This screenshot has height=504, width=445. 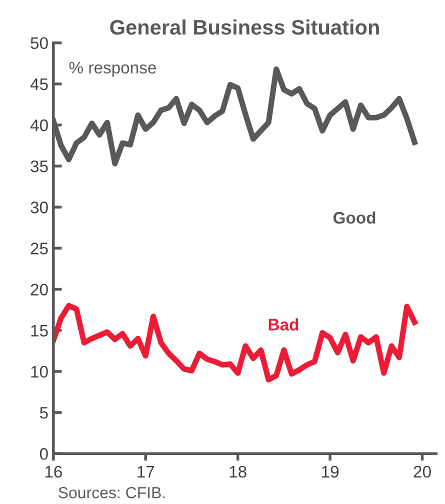 I want to click on chart-title: General Business Situation, so click(x=244, y=27).